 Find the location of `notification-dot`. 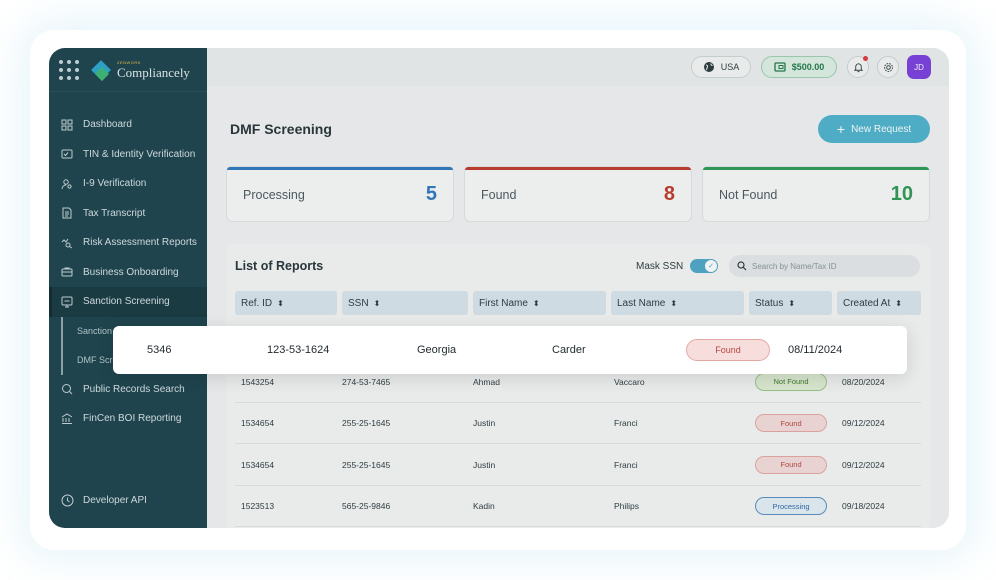

notification-dot is located at coordinates (865, 58).